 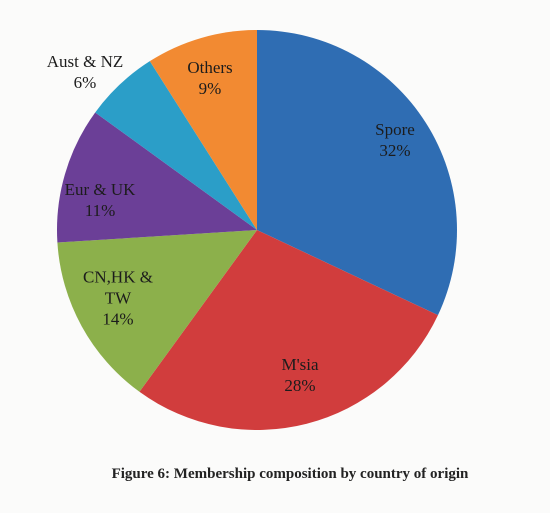 I want to click on value-label: 14%, so click(x=118, y=319).